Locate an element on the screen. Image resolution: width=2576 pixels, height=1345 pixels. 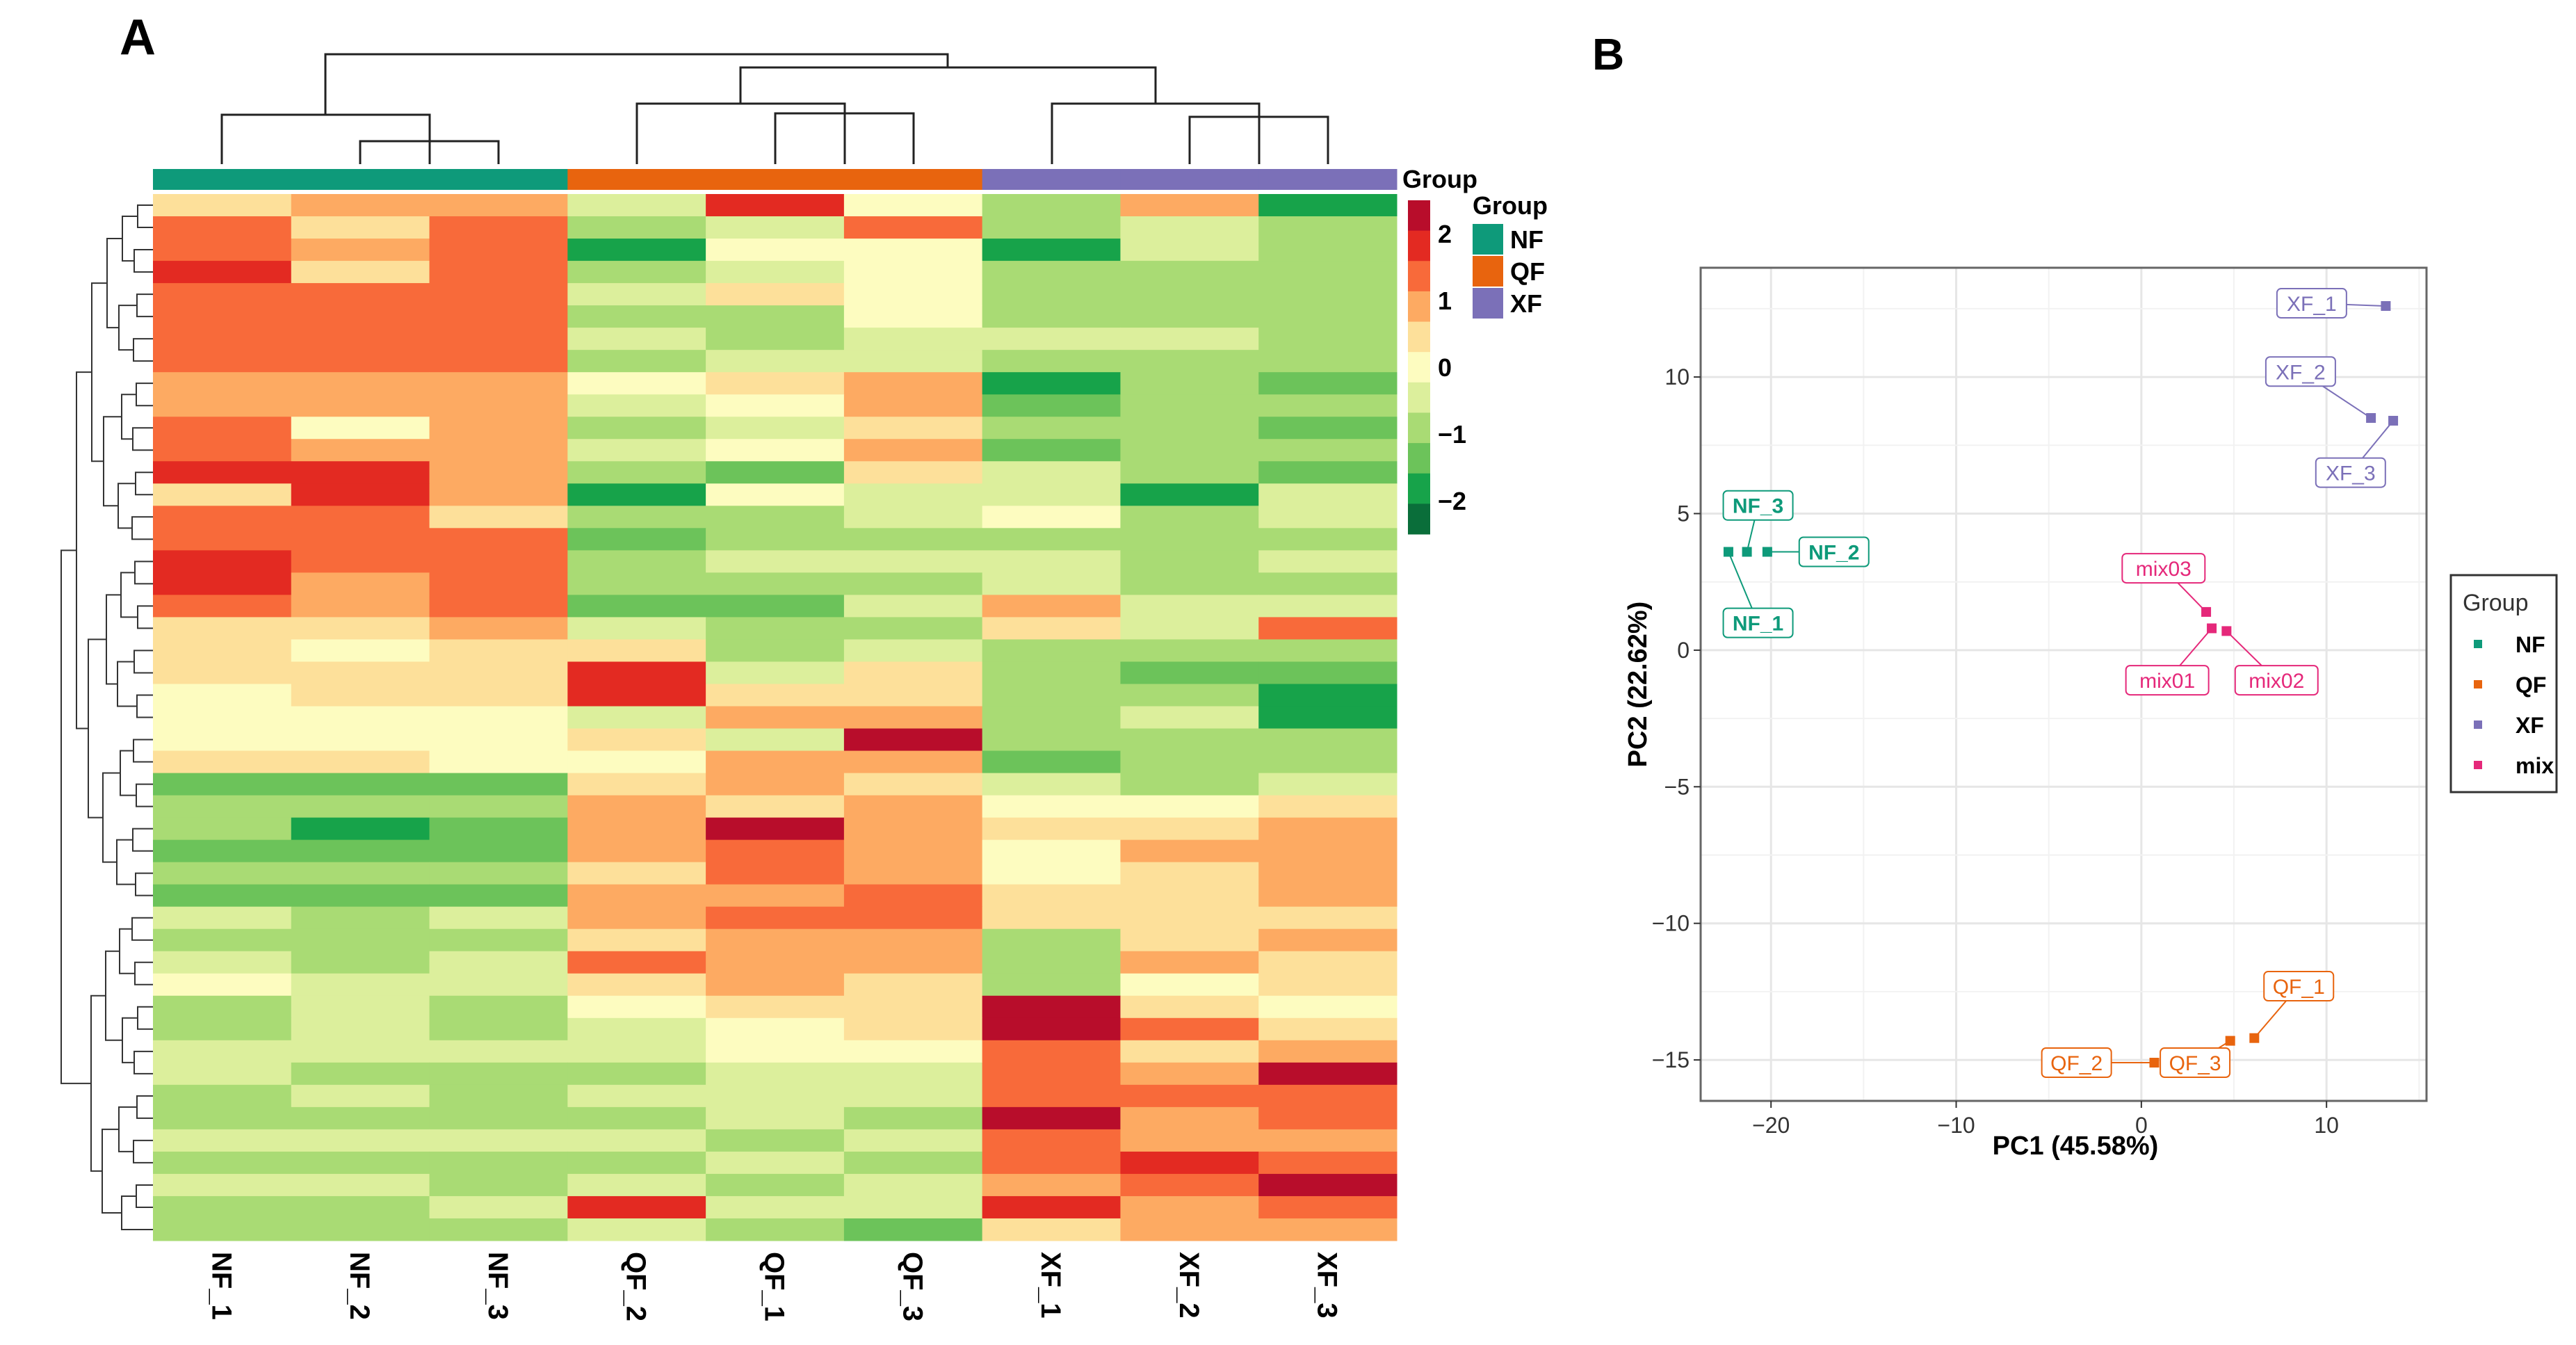
y-tick-label: −10 is located at coordinates (1671, 924).